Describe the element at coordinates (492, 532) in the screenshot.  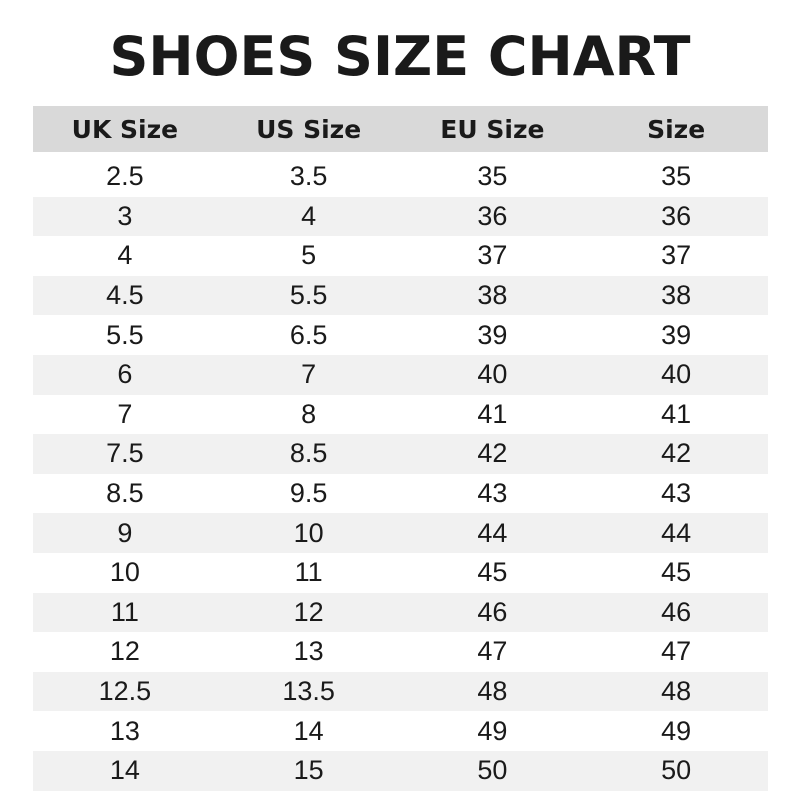
I see `cell-eu-size: 44` at that location.